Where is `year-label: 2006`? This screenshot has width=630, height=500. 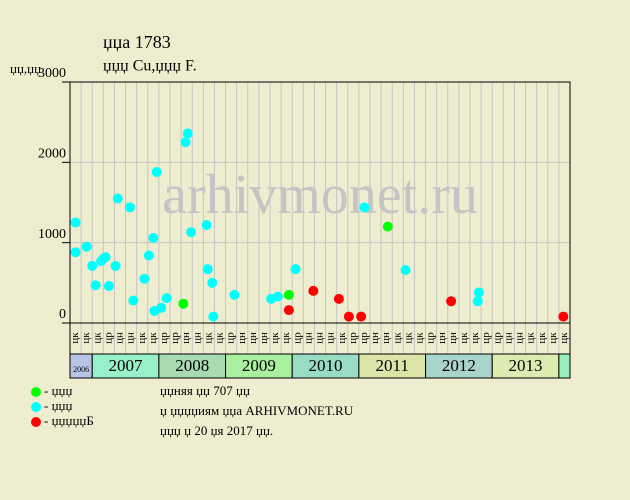 year-label: 2006 is located at coordinates (81, 369).